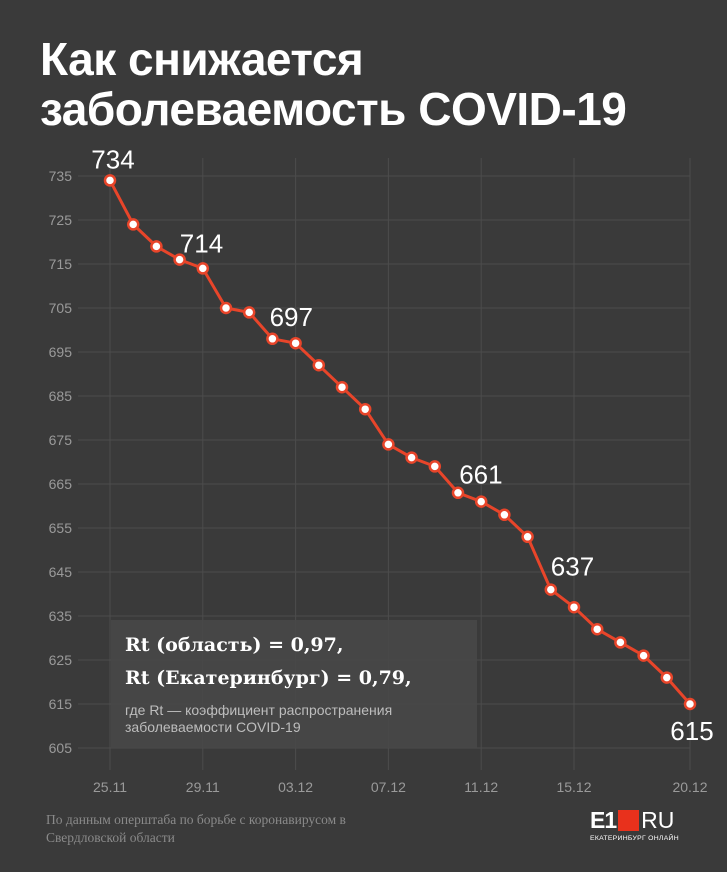 Image resolution: width=727 pixels, height=872 pixels. Describe the element at coordinates (201, 243) in the screenshot. I see `data-label: 714` at that location.